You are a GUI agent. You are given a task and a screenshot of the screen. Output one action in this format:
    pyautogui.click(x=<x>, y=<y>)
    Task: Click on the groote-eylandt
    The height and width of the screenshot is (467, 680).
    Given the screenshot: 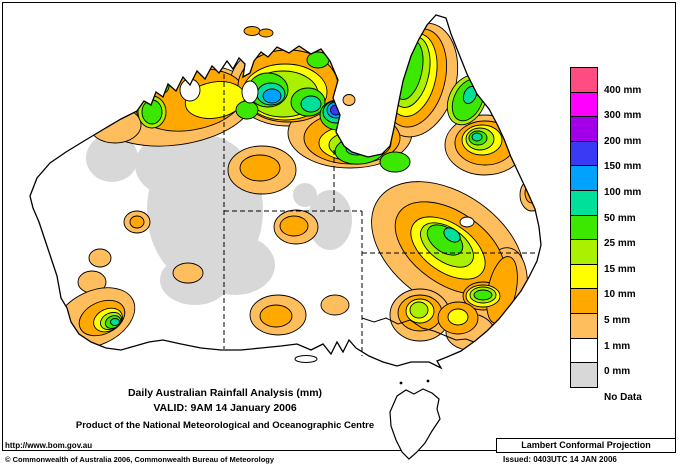 What is the action you would take?
    pyautogui.click(x=349, y=100)
    